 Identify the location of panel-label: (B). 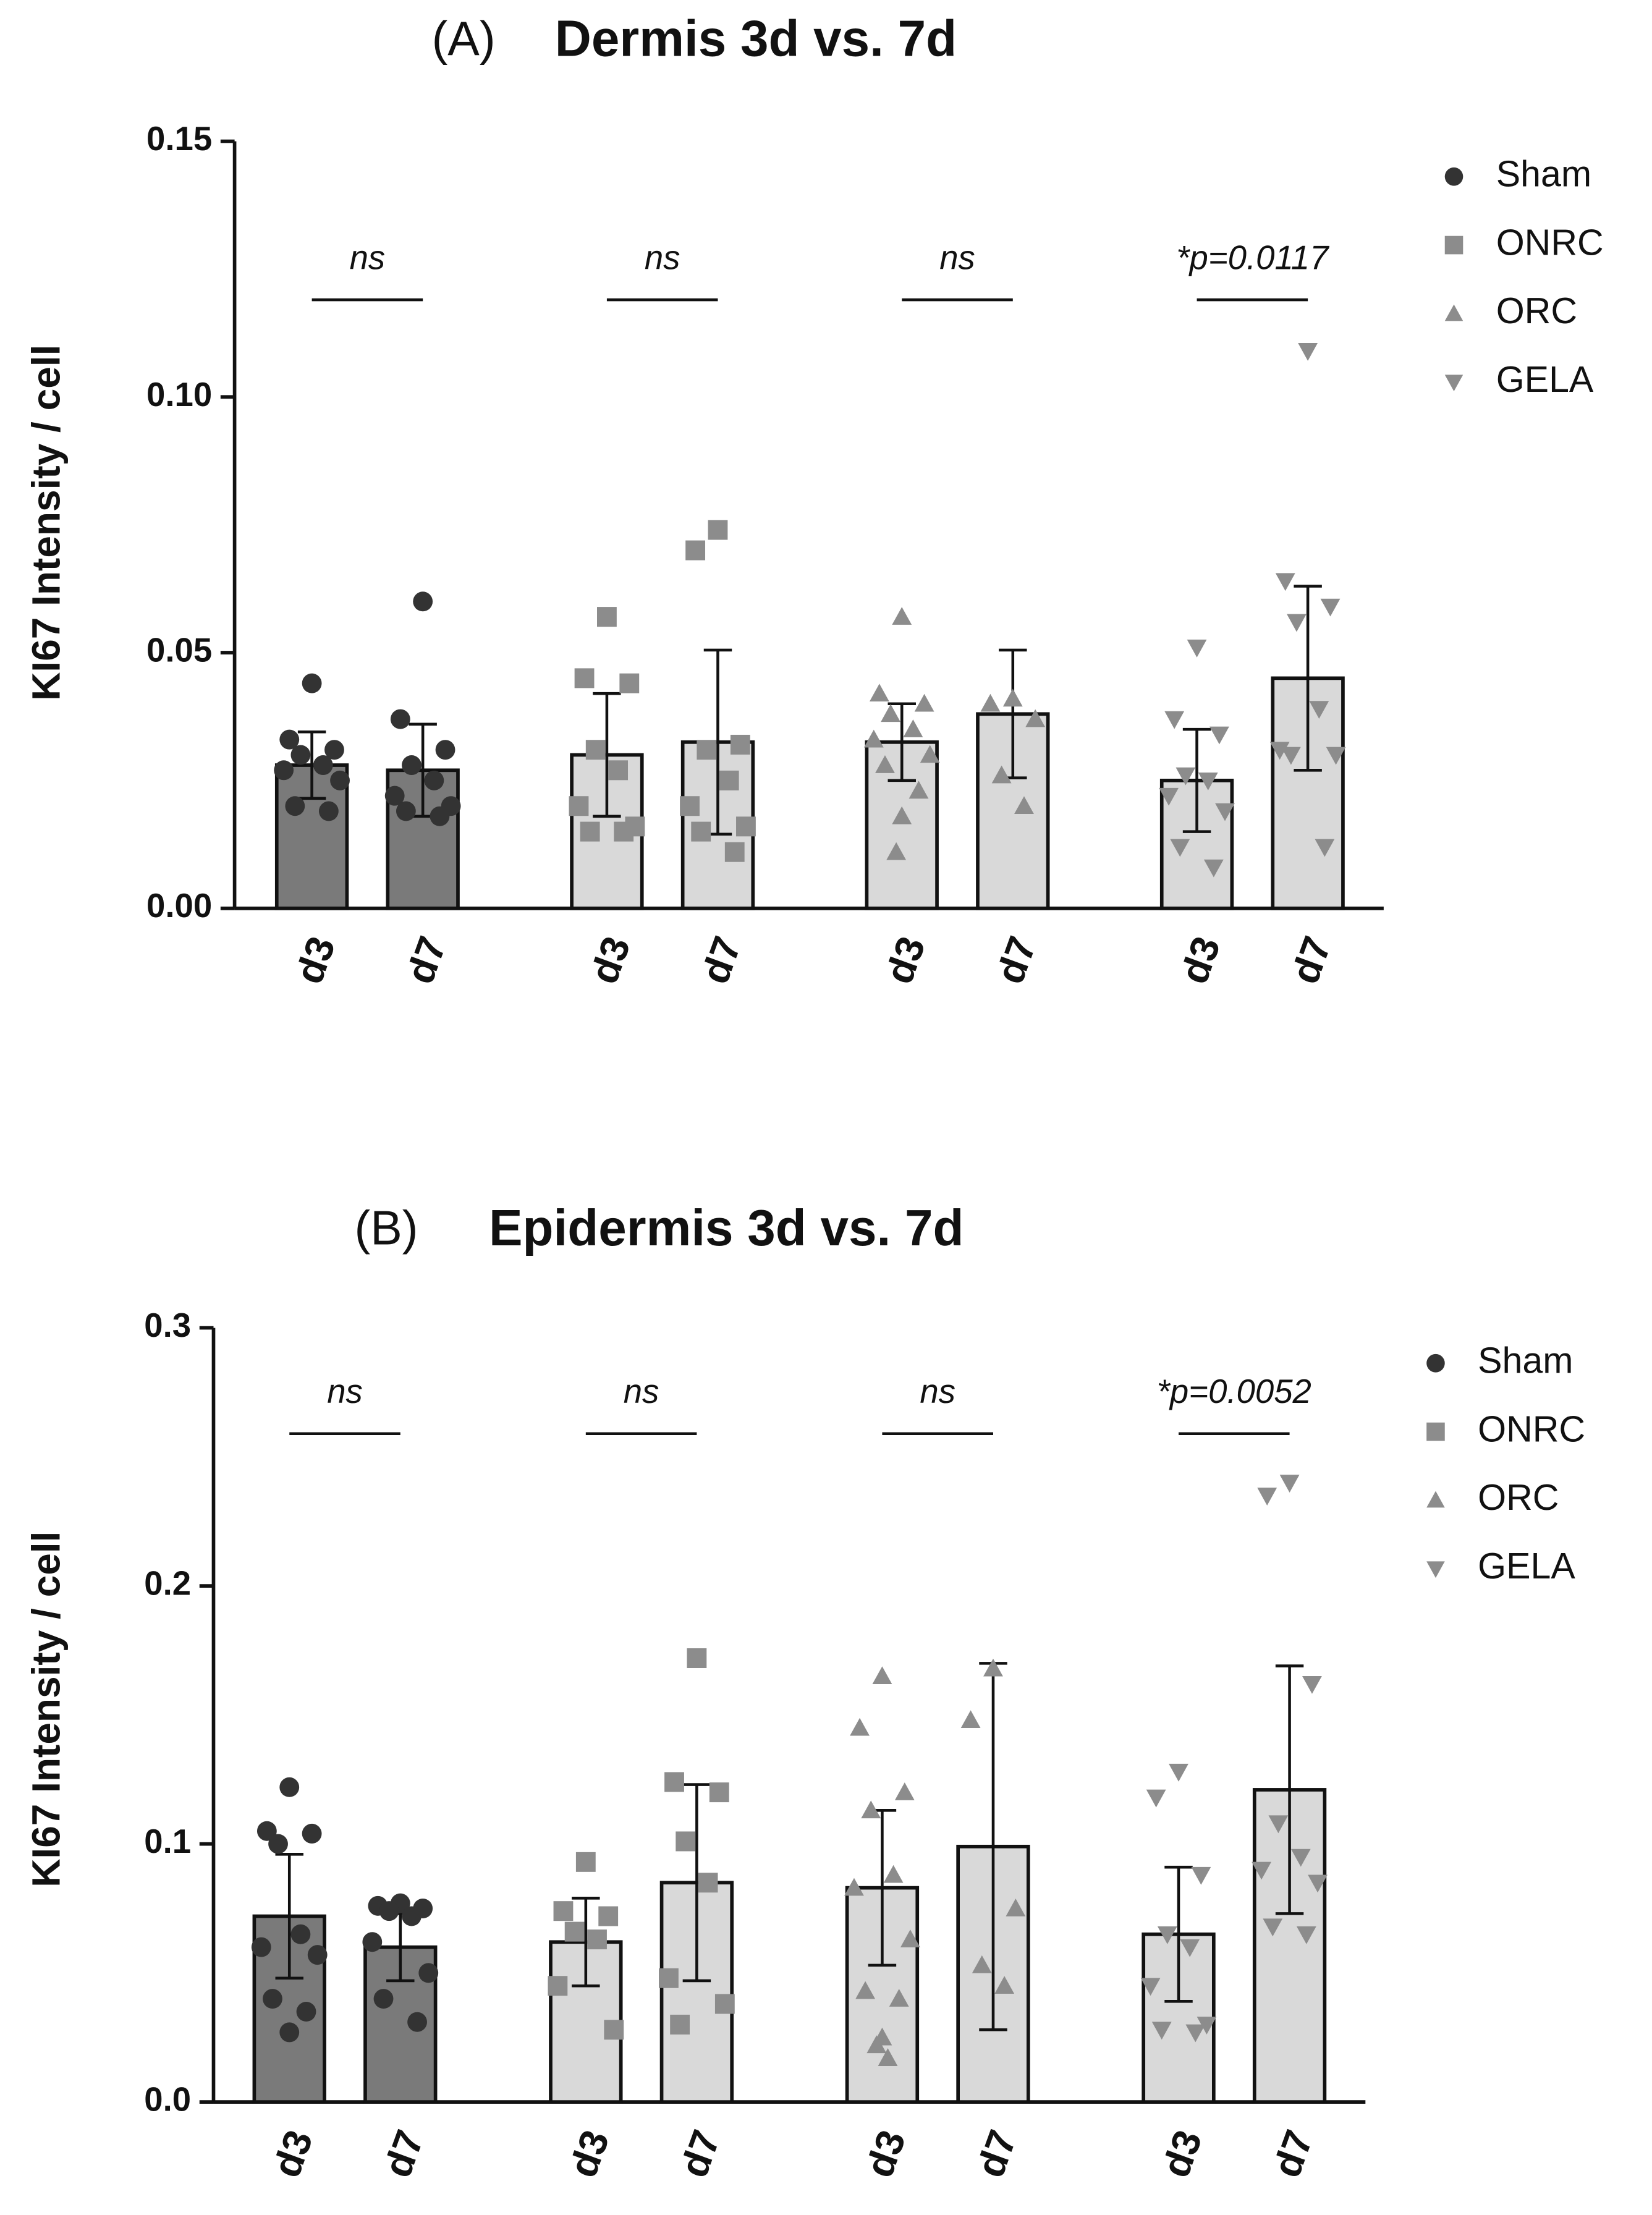
(386, 1228).